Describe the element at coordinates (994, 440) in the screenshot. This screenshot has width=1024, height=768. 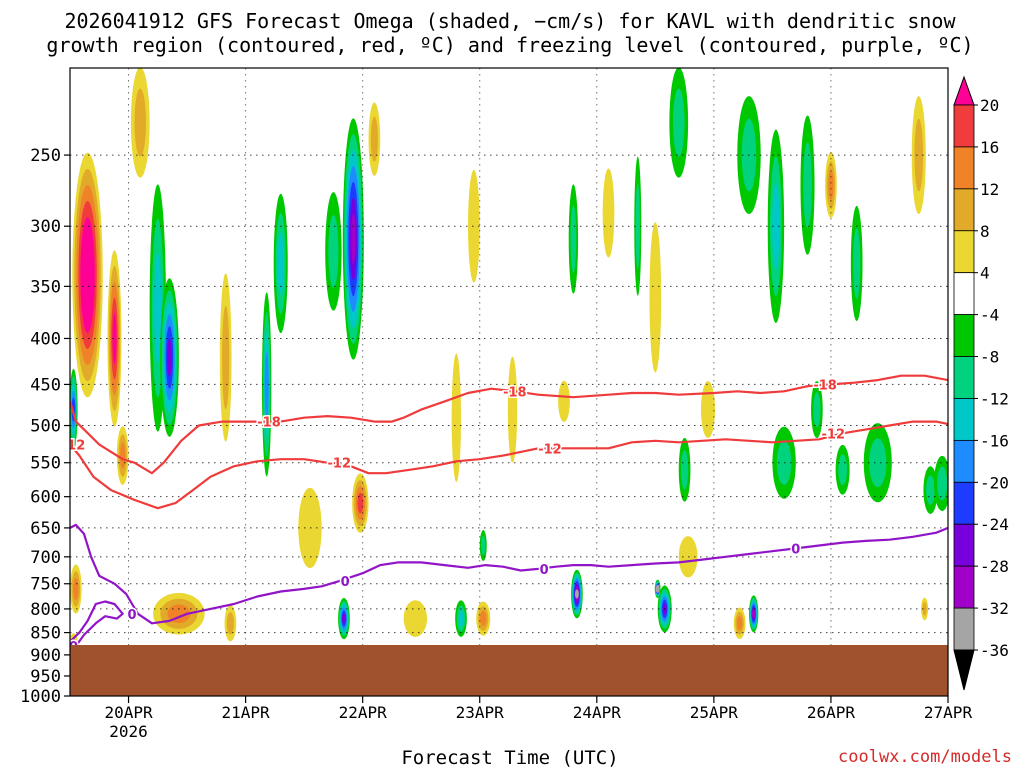
I see `colorbar-label: -16` at that location.